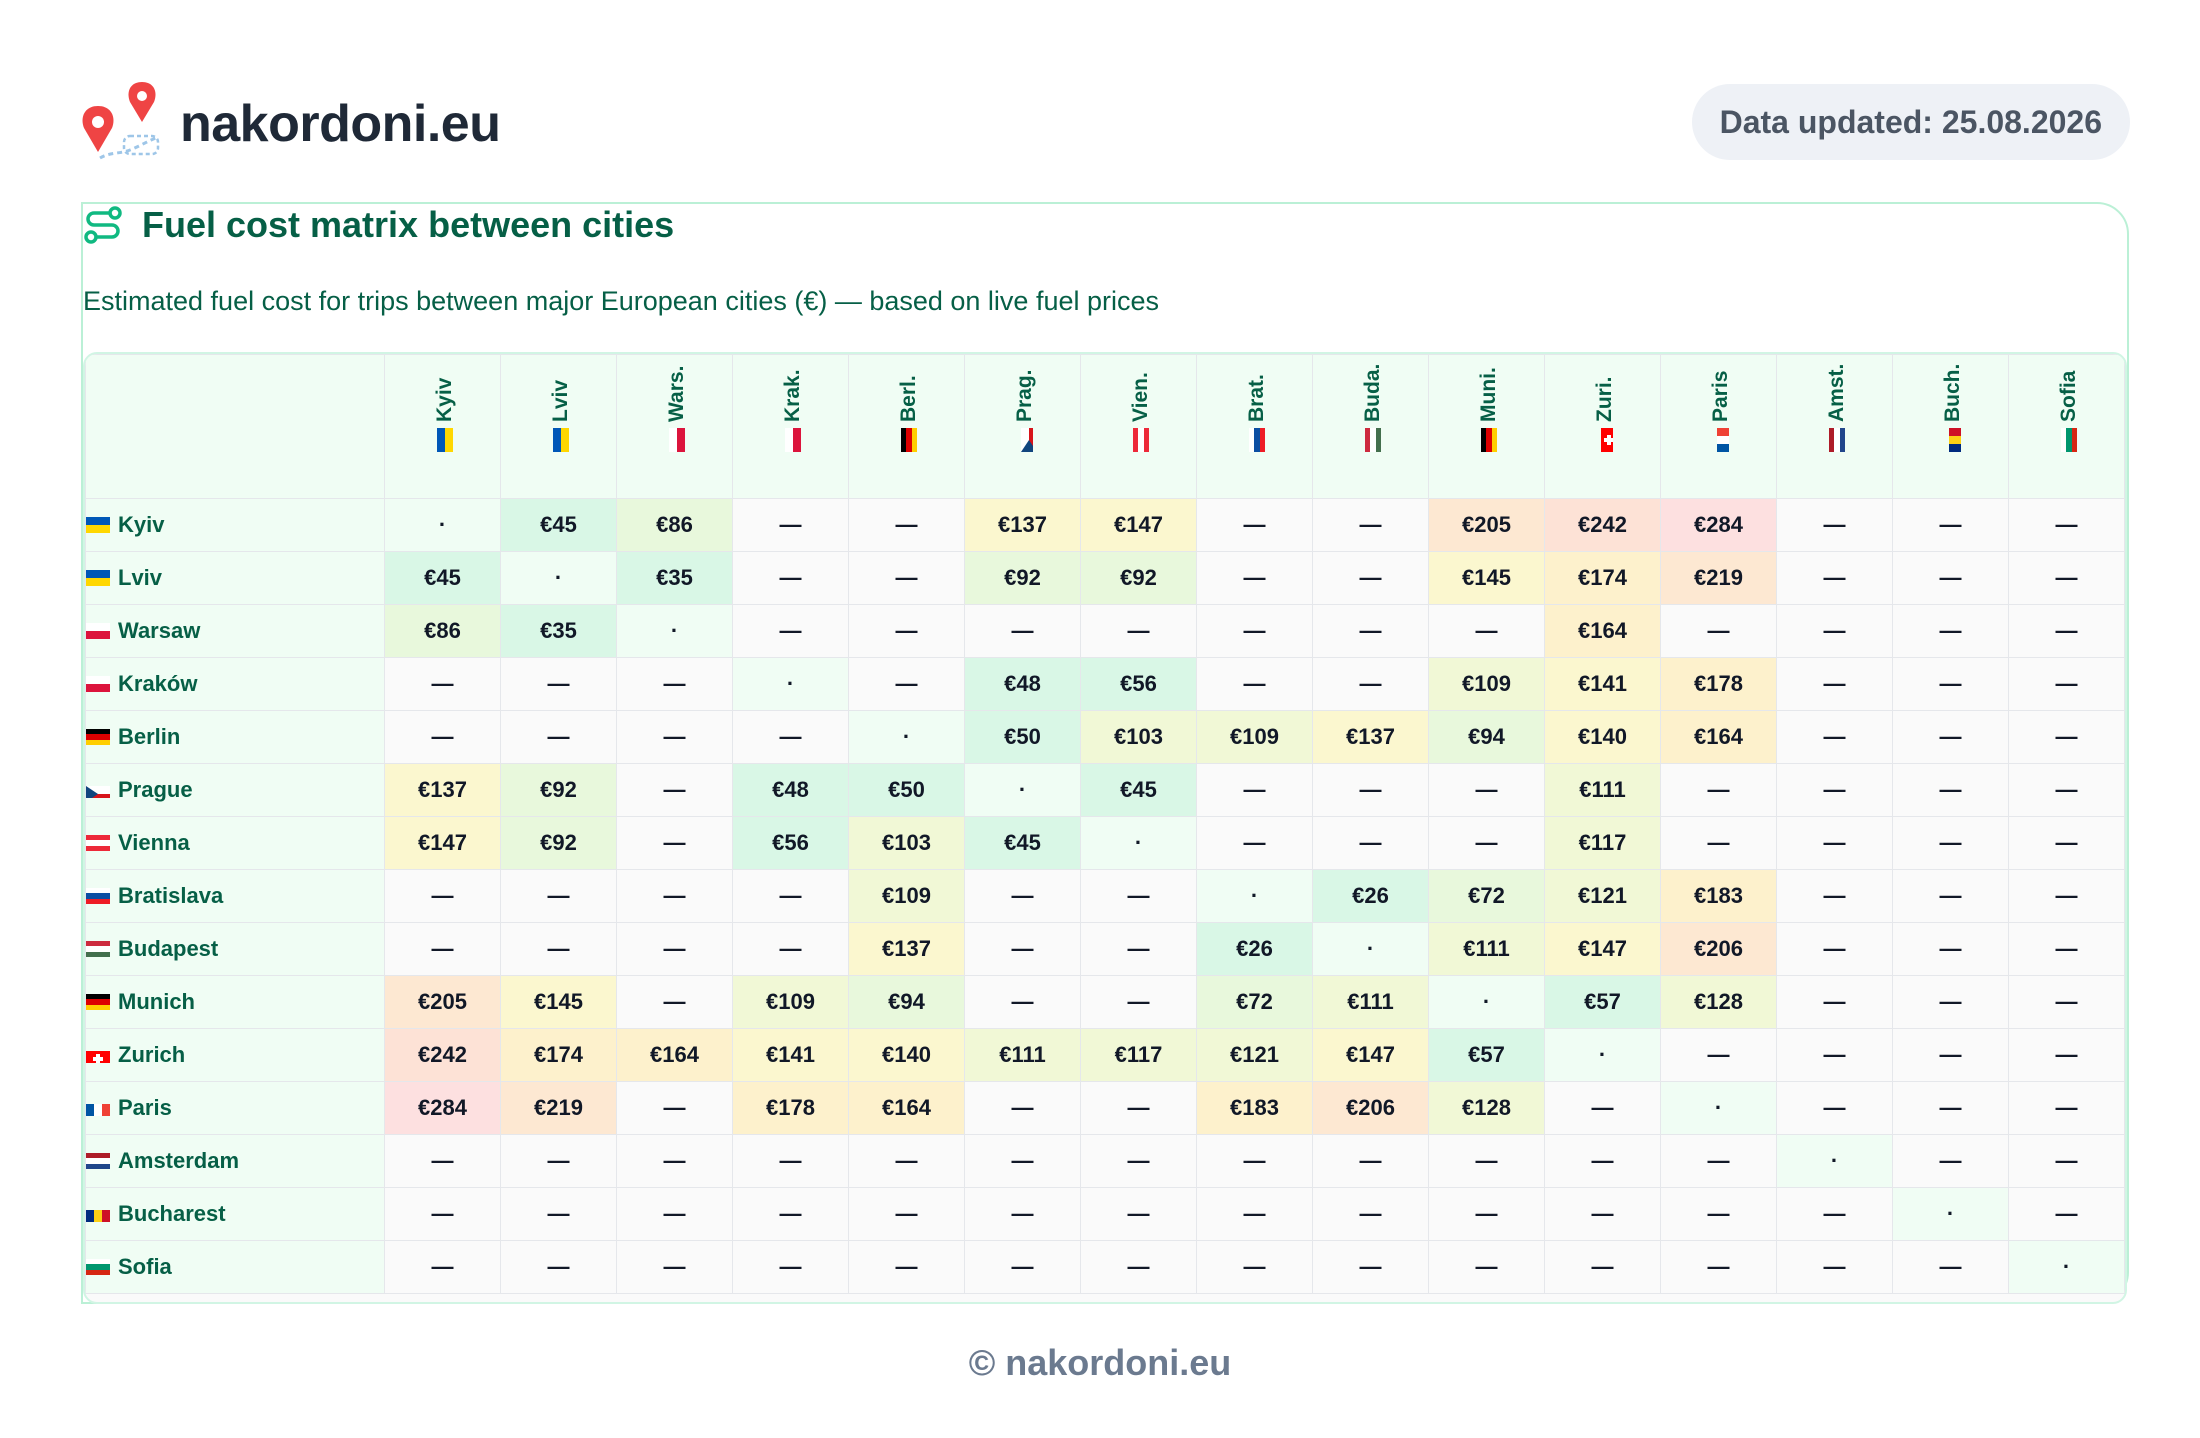  I want to click on flag-hu-icon, so click(98, 949).